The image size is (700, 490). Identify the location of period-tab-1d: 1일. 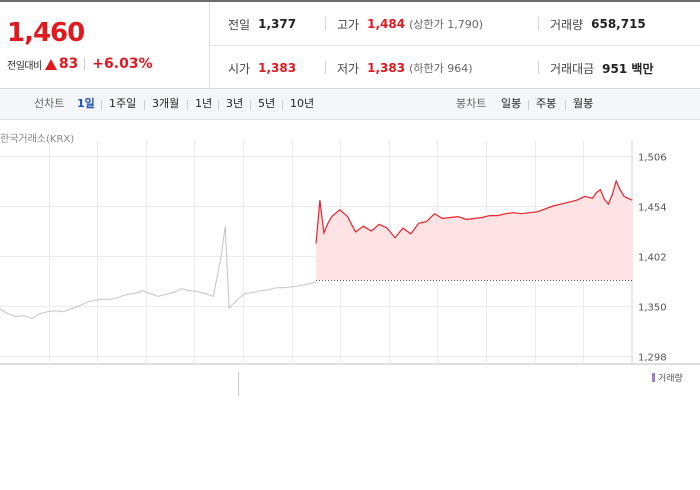
(86, 103).